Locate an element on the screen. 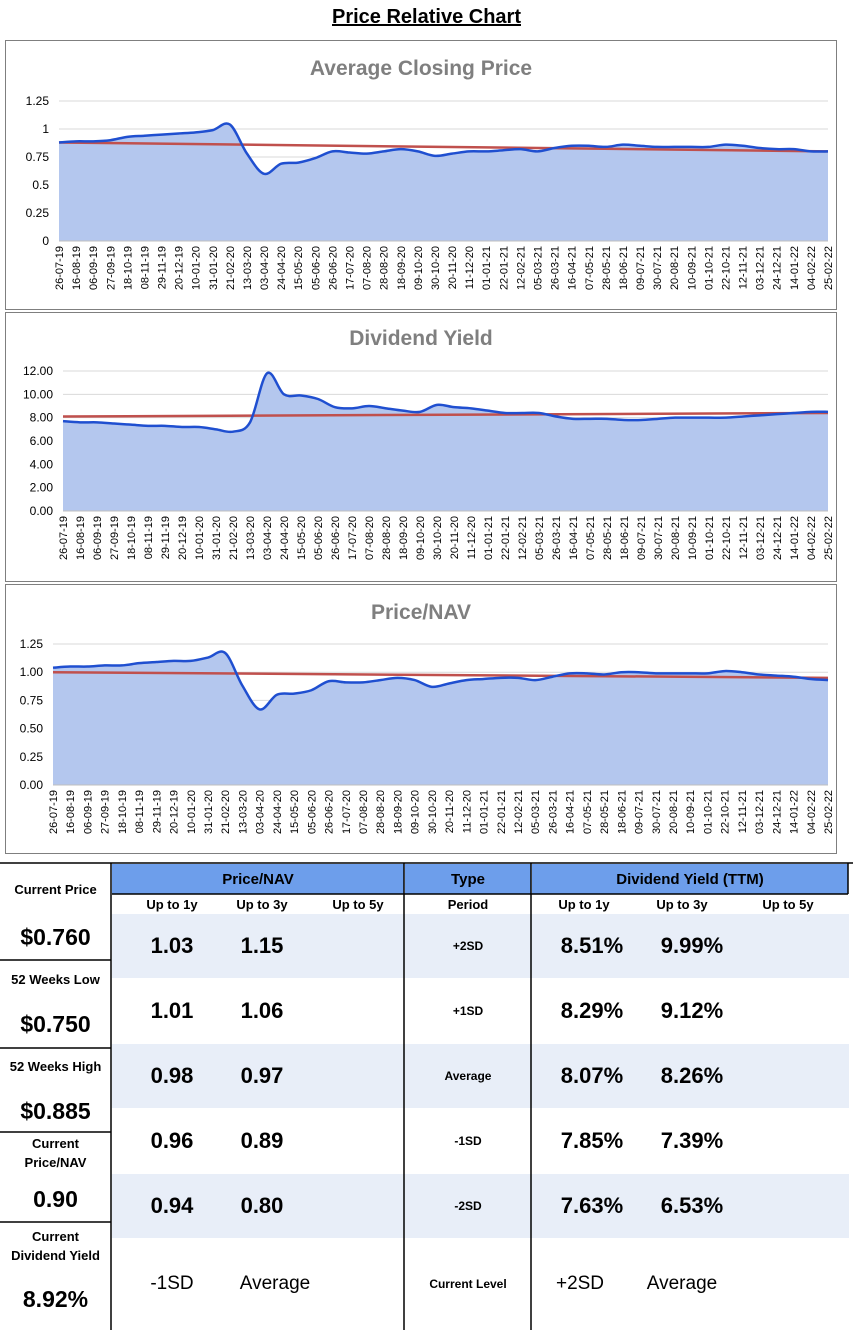  x-tick-label: 07-08-20 is located at coordinates (364, 812).